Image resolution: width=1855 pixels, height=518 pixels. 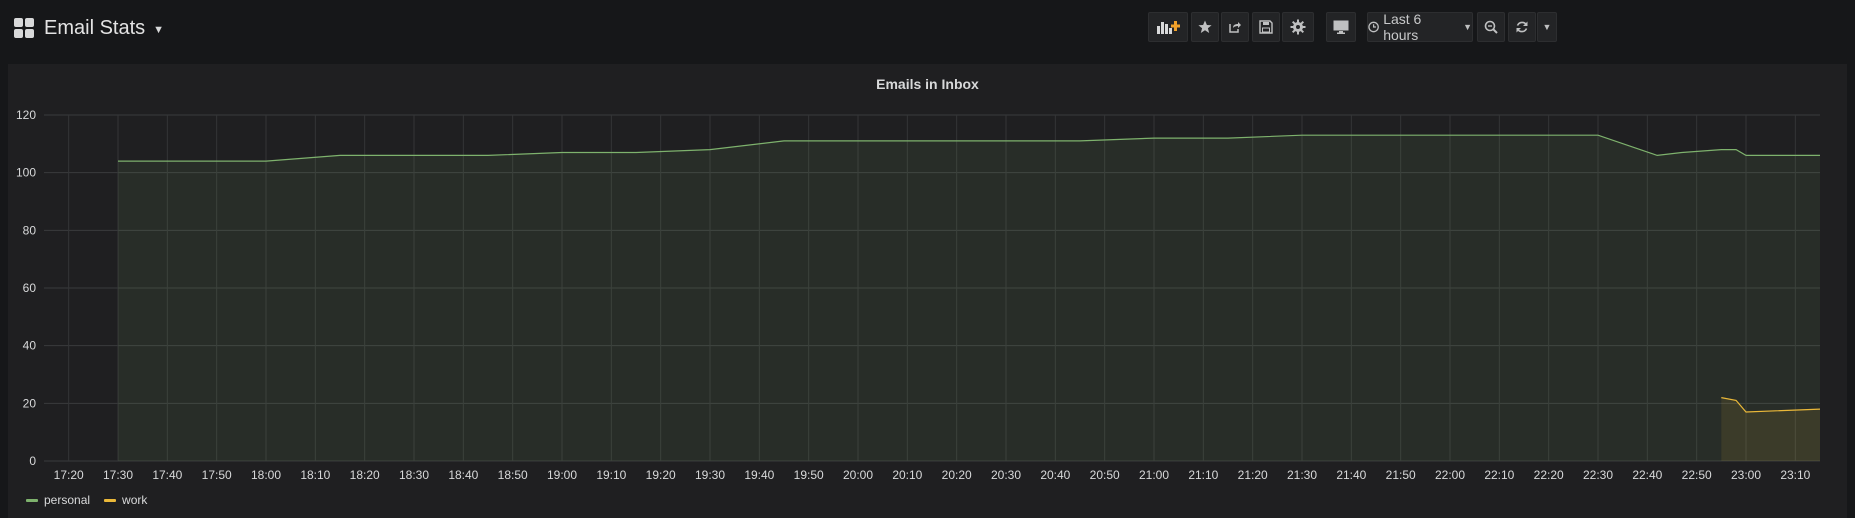 What do you see at coordinates (1647, 475) in the screenshot?
I see `x-tick-label: 22:40` at bounding box center [1647, 475].